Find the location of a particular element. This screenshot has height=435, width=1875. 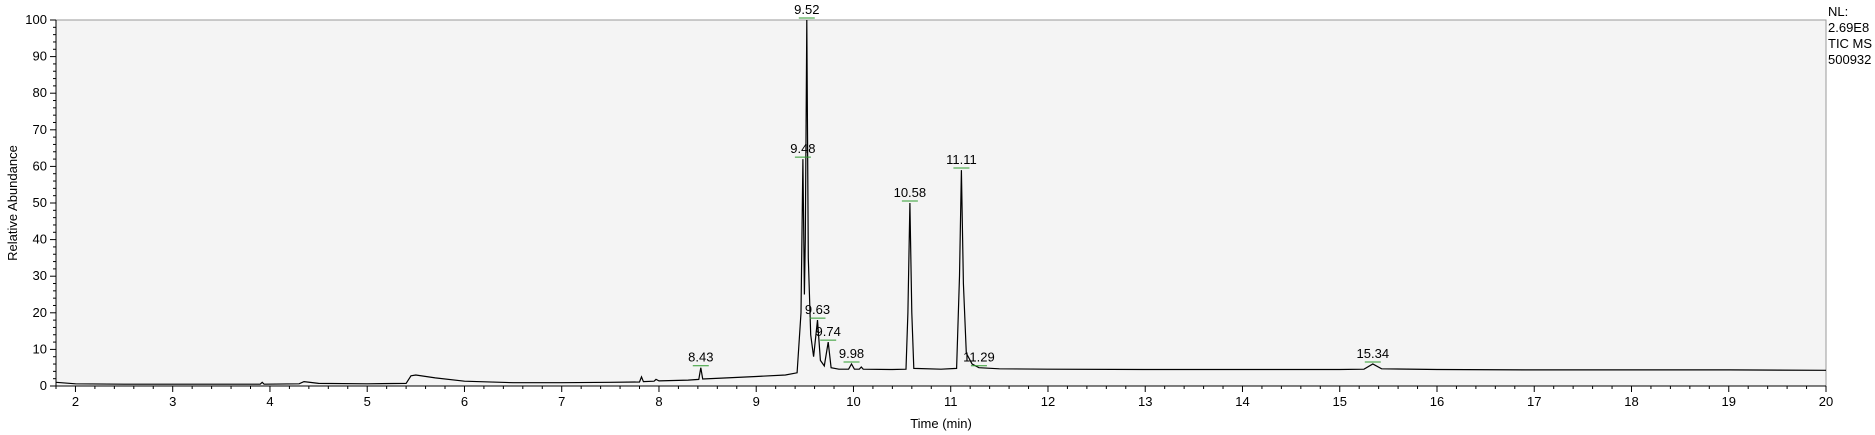

x-tick-label: 4 is located at coordinates (269, 401).